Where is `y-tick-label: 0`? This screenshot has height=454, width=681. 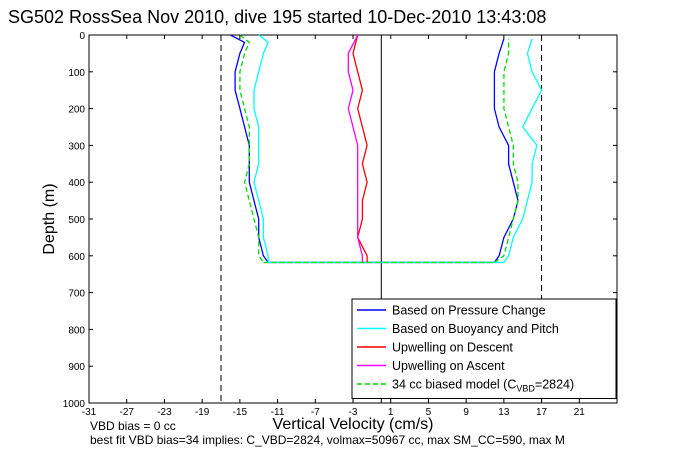 y-tick-label: 0 is located at coordinates (82, 36).